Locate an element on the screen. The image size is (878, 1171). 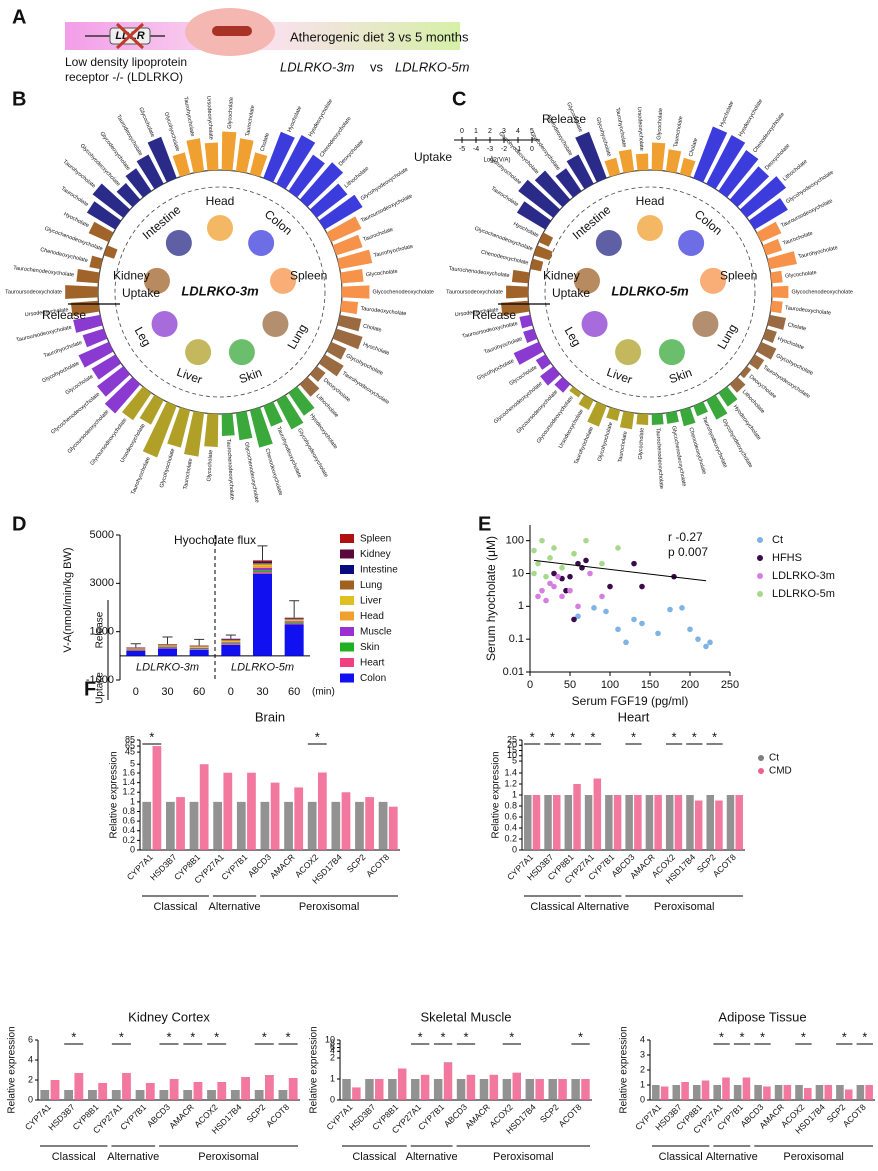
legend-swatch is located at coordinates (347, 662).